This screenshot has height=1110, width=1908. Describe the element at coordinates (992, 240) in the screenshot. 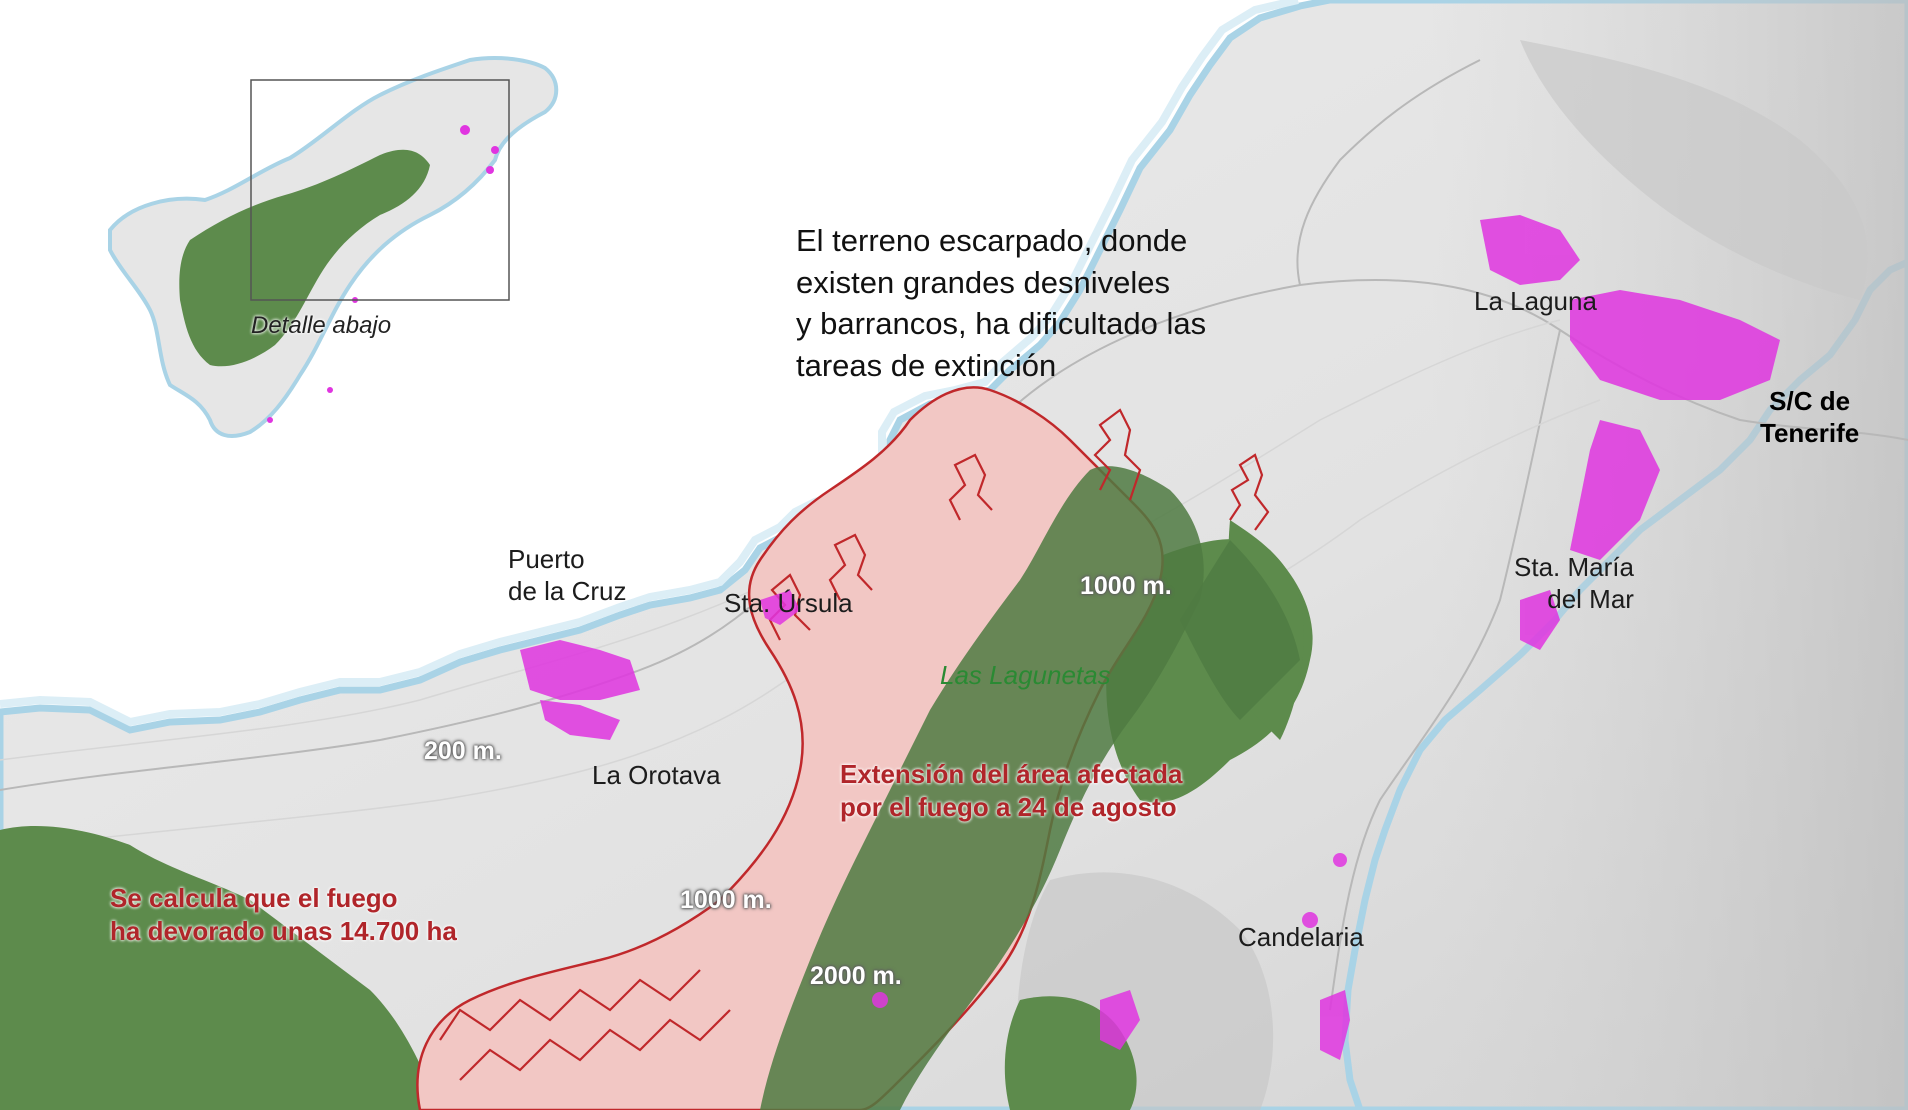

I see `annotation-line: El terreno escarpado, donde` at that location.